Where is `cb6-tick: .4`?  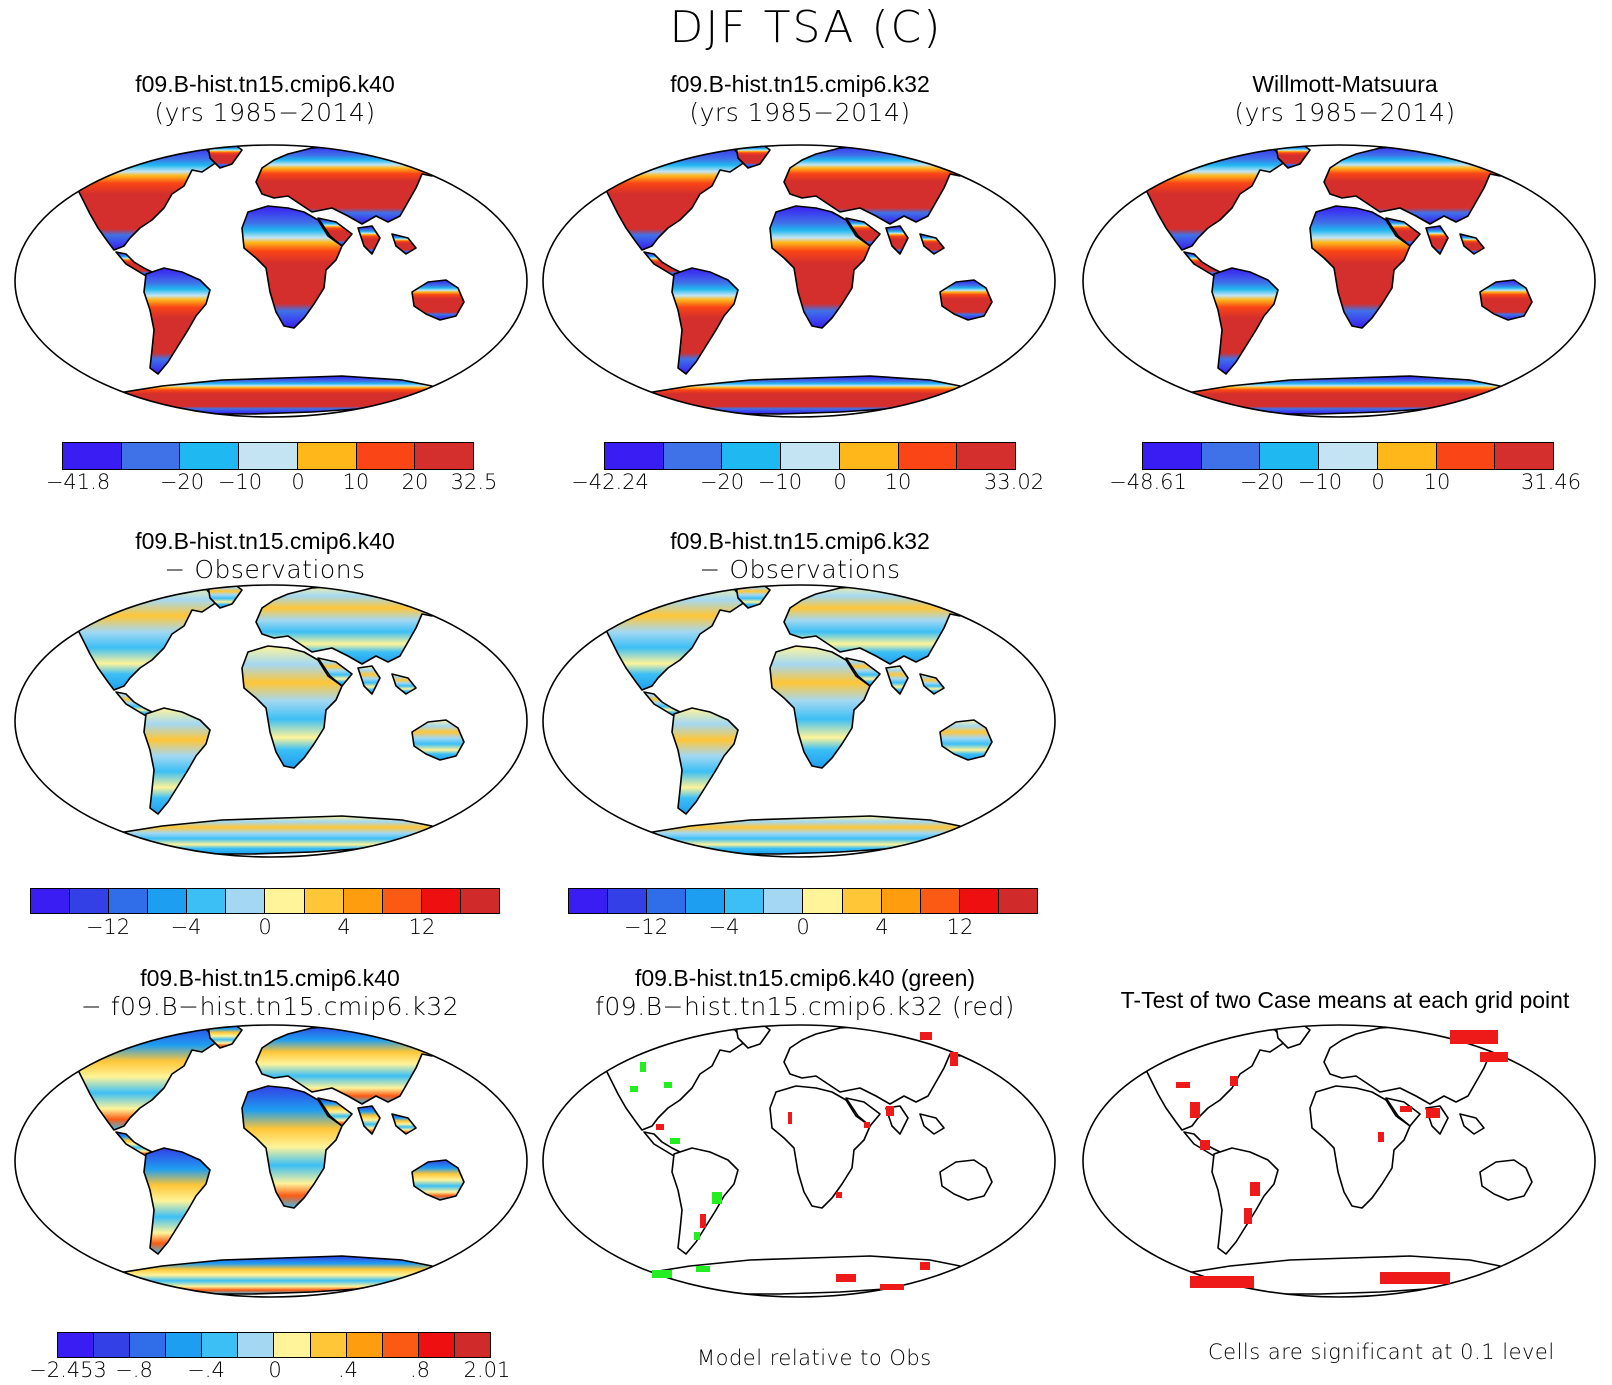 cb6-tick: .4 is located at coordinates (348, 1370).